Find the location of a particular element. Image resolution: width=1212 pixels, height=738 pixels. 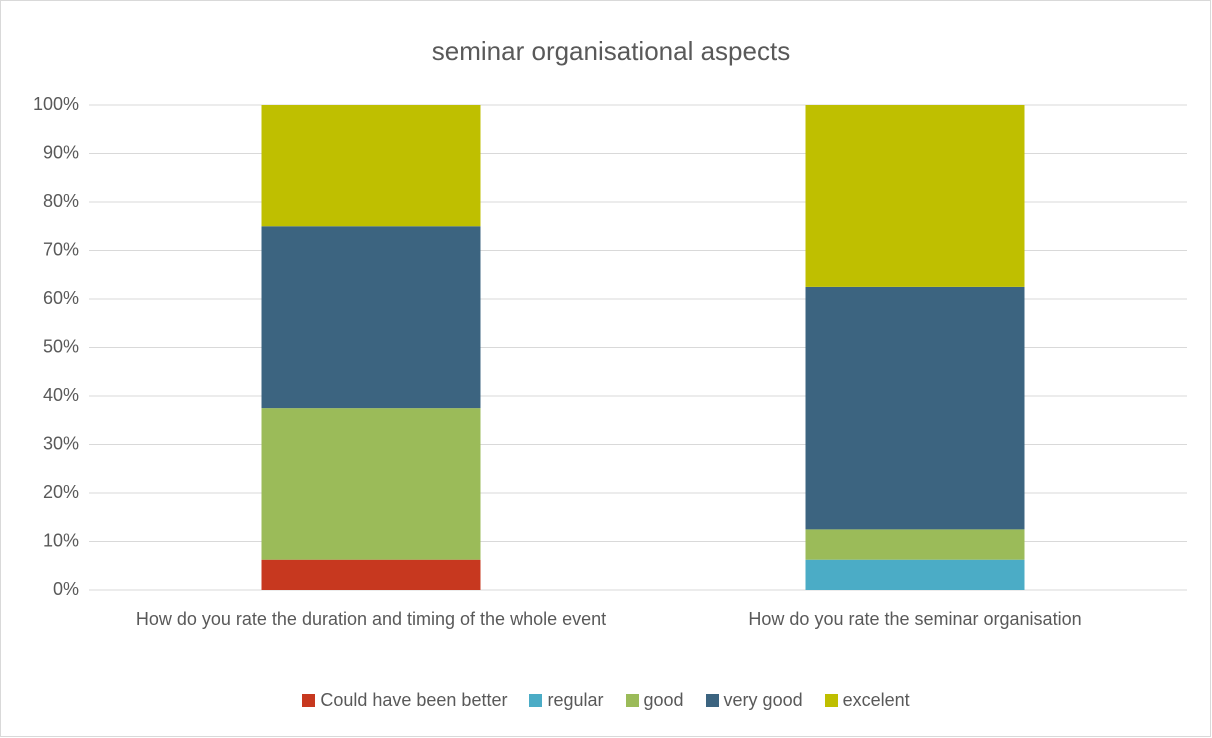

legend-item: excelent is located at coordinates (867, 700).